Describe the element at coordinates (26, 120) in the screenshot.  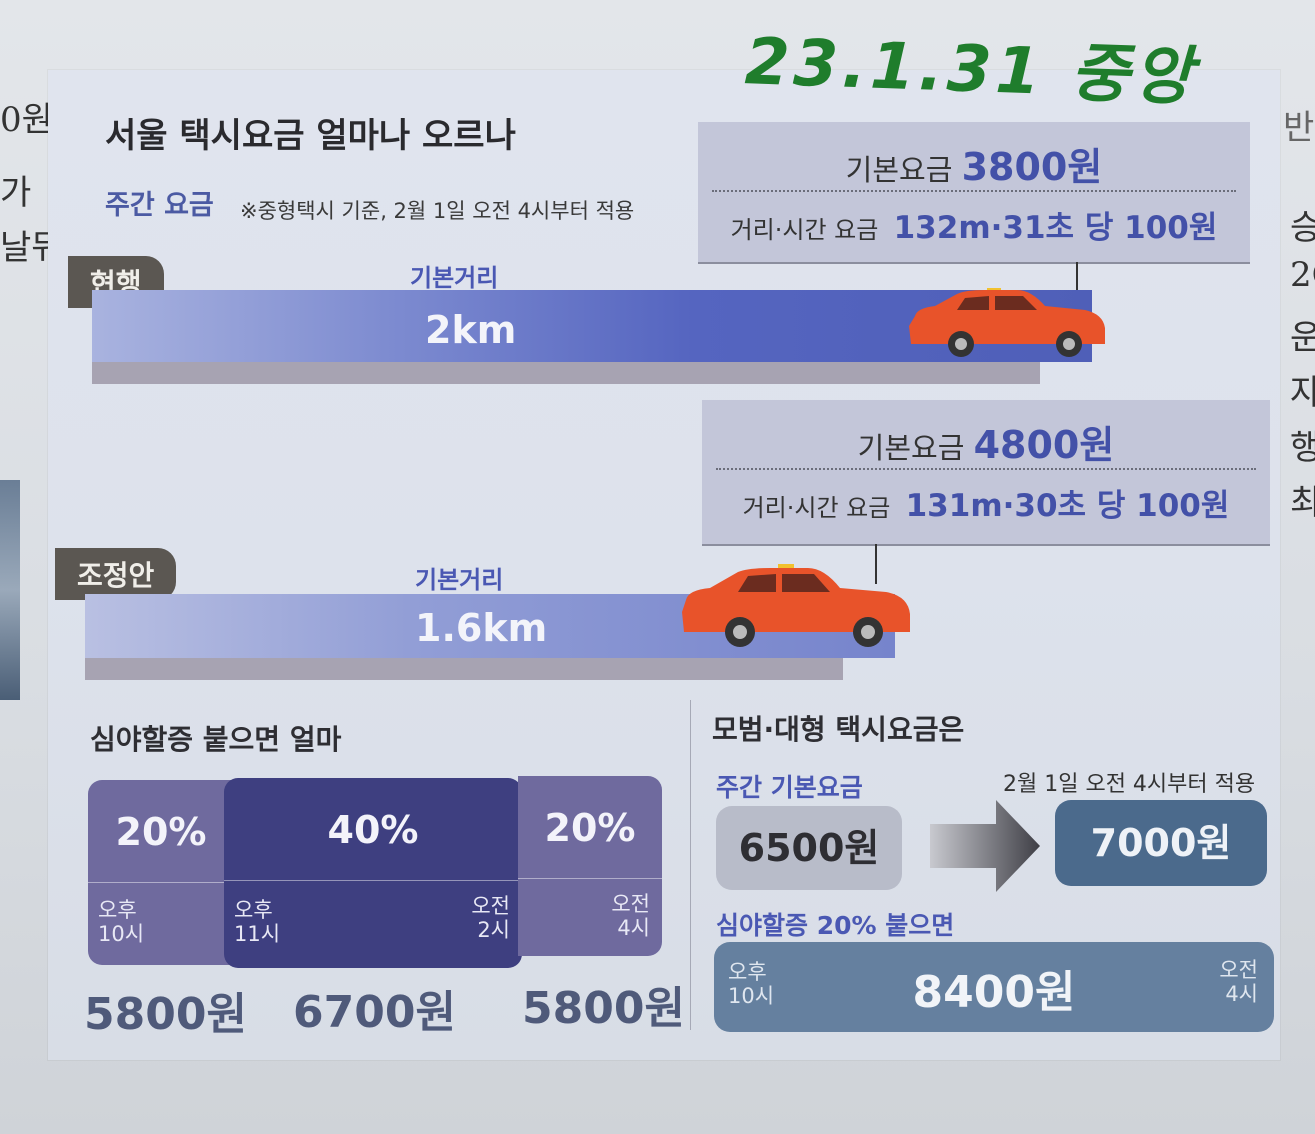
I see `margin-text-line: 0원` at that location.